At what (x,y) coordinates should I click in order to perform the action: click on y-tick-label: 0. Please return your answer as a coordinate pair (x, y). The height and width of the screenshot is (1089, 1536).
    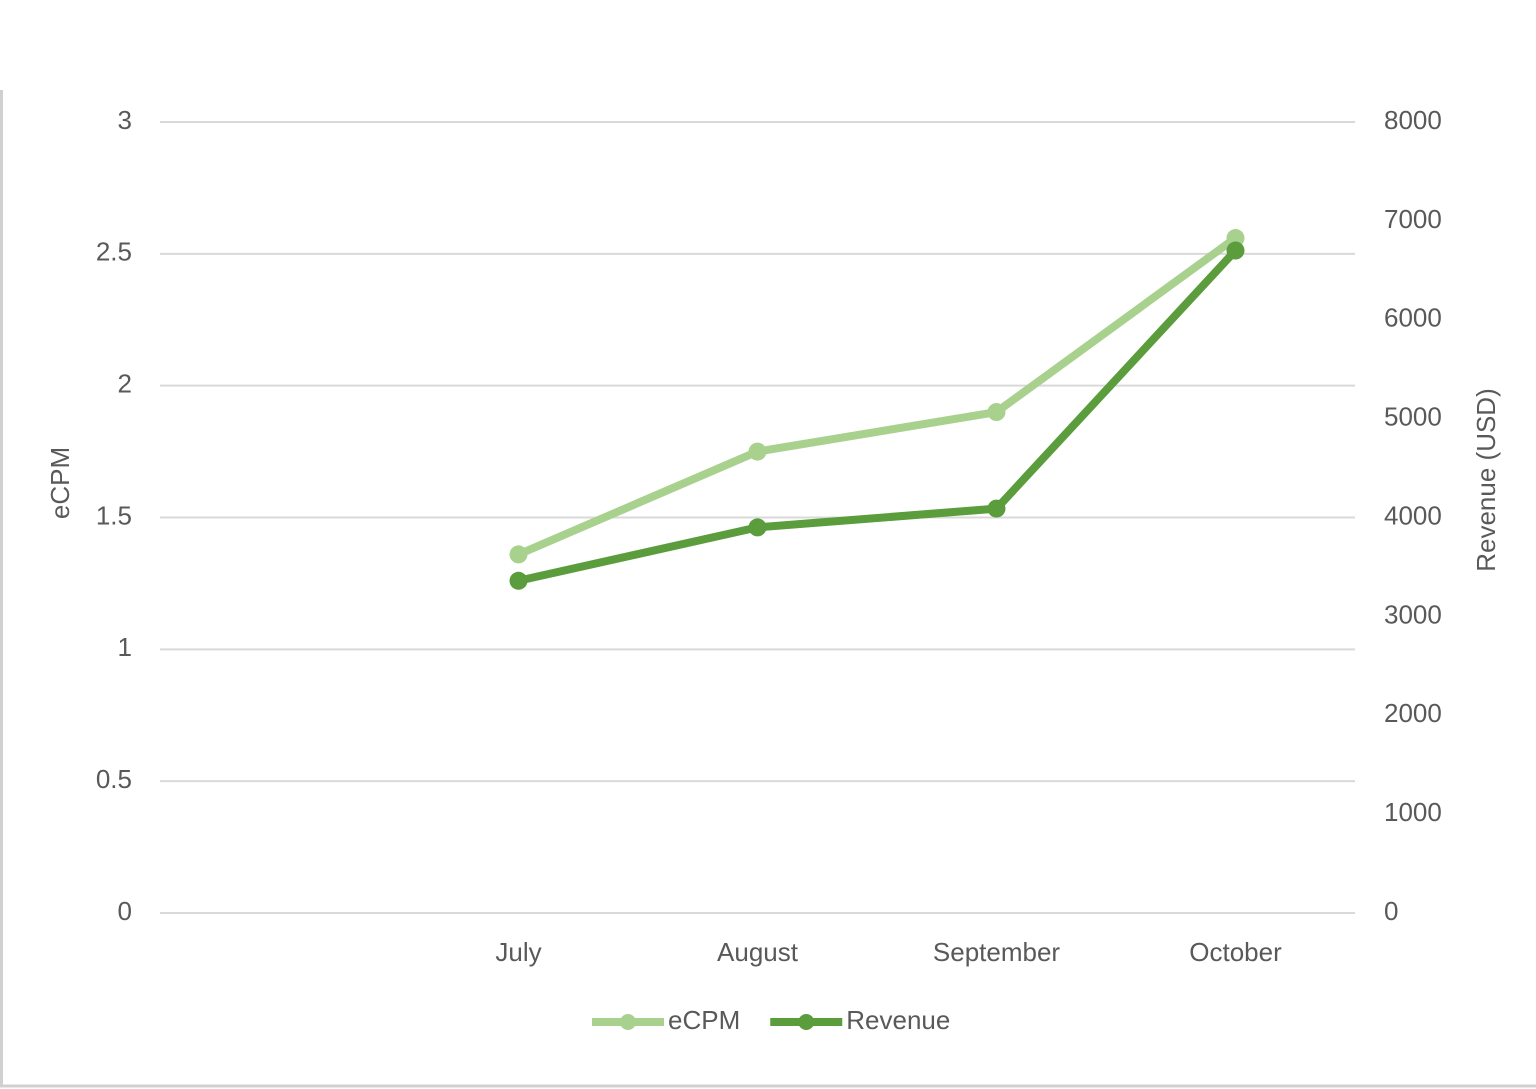
    Looking at the image, I should click on (125, 911).